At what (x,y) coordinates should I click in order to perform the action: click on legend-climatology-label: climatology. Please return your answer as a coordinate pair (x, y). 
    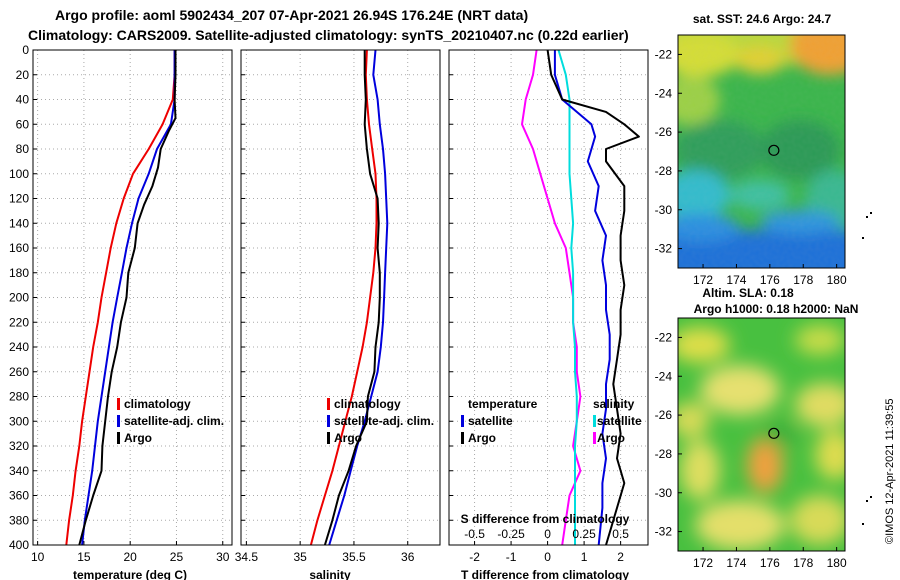
    Looking at the image, I should click on (157, 404).